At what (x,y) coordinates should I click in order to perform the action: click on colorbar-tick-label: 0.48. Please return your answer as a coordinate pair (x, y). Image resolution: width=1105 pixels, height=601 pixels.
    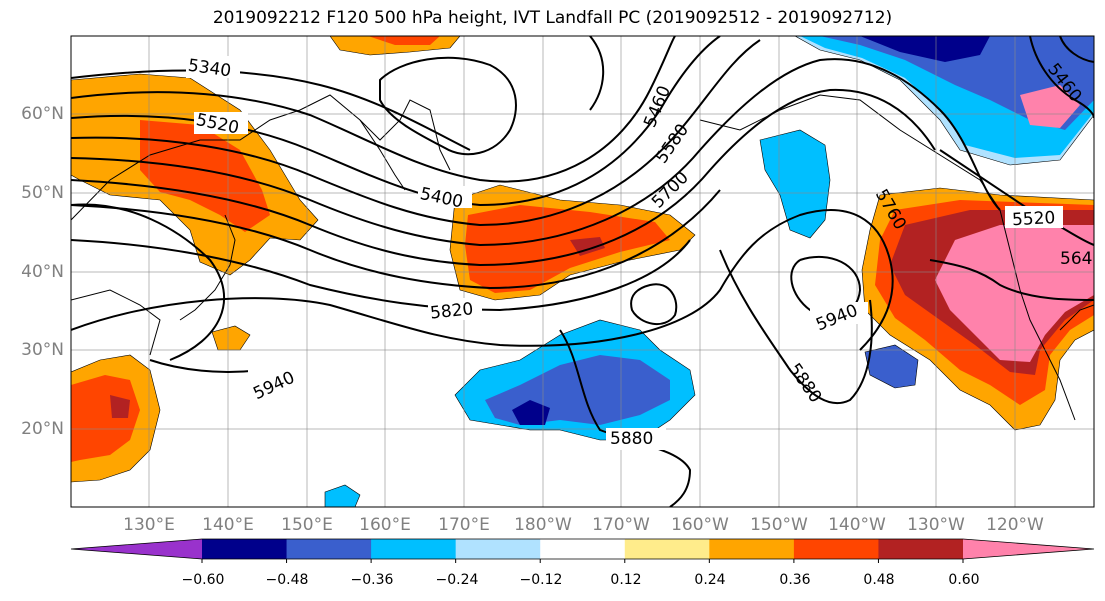
    Looking at the image, I should click on (879, 580).